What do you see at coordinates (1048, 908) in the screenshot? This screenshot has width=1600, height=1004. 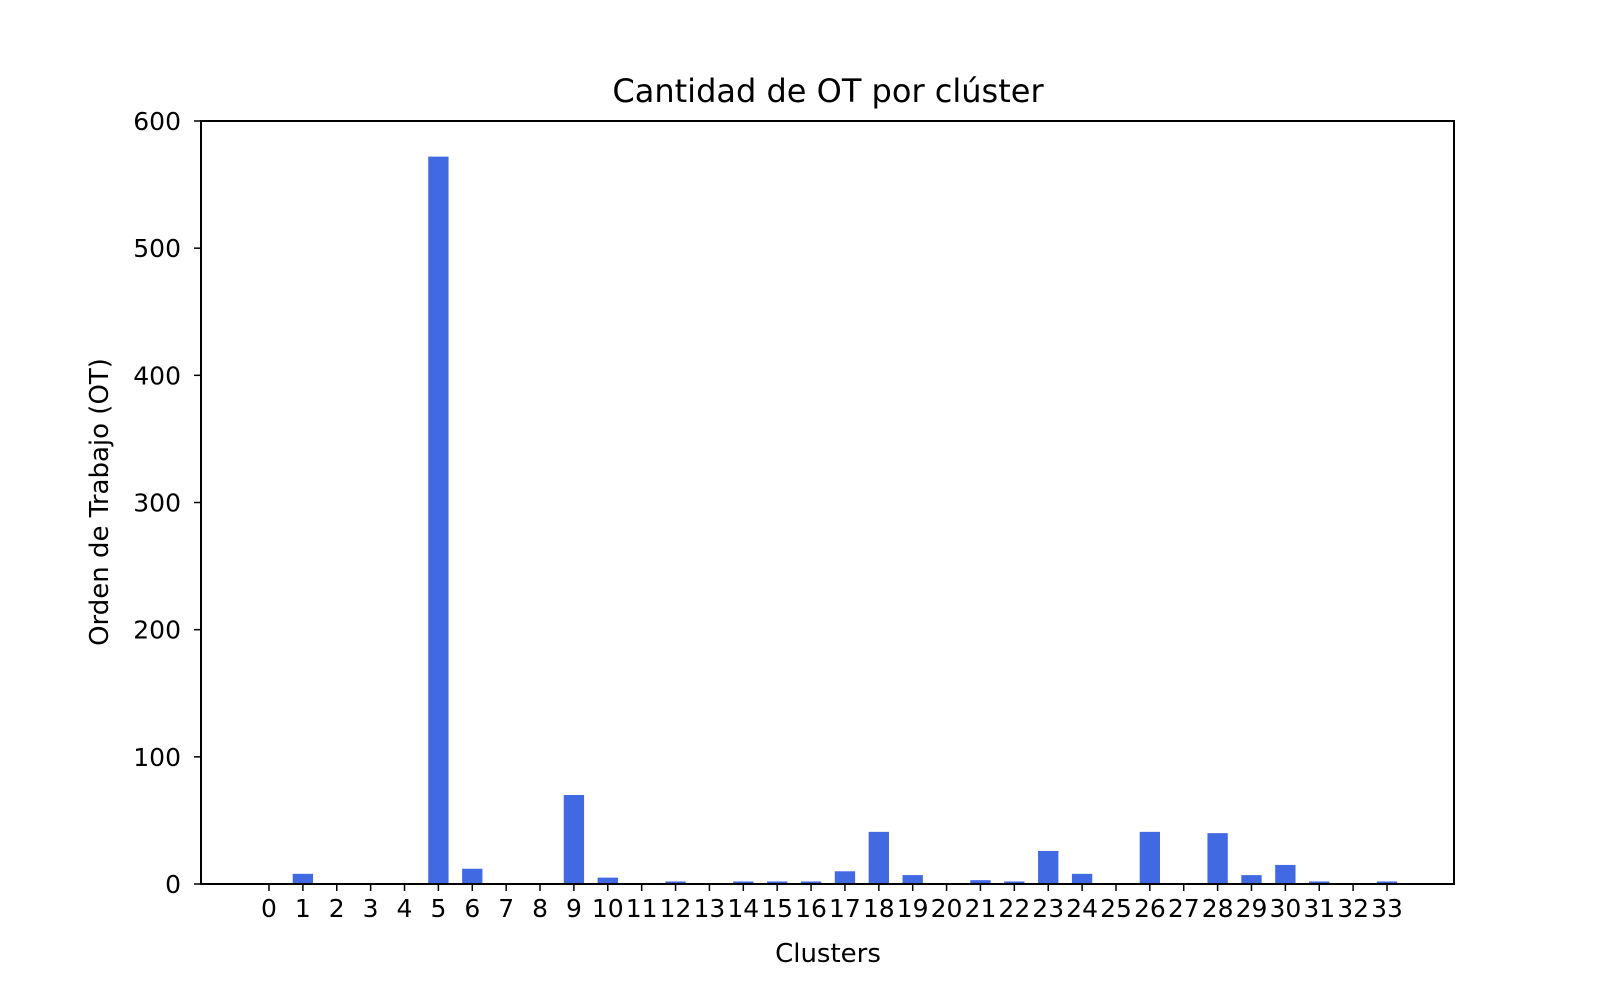 I see `x-tick-label: 23` at bounding box center [1048, 908].